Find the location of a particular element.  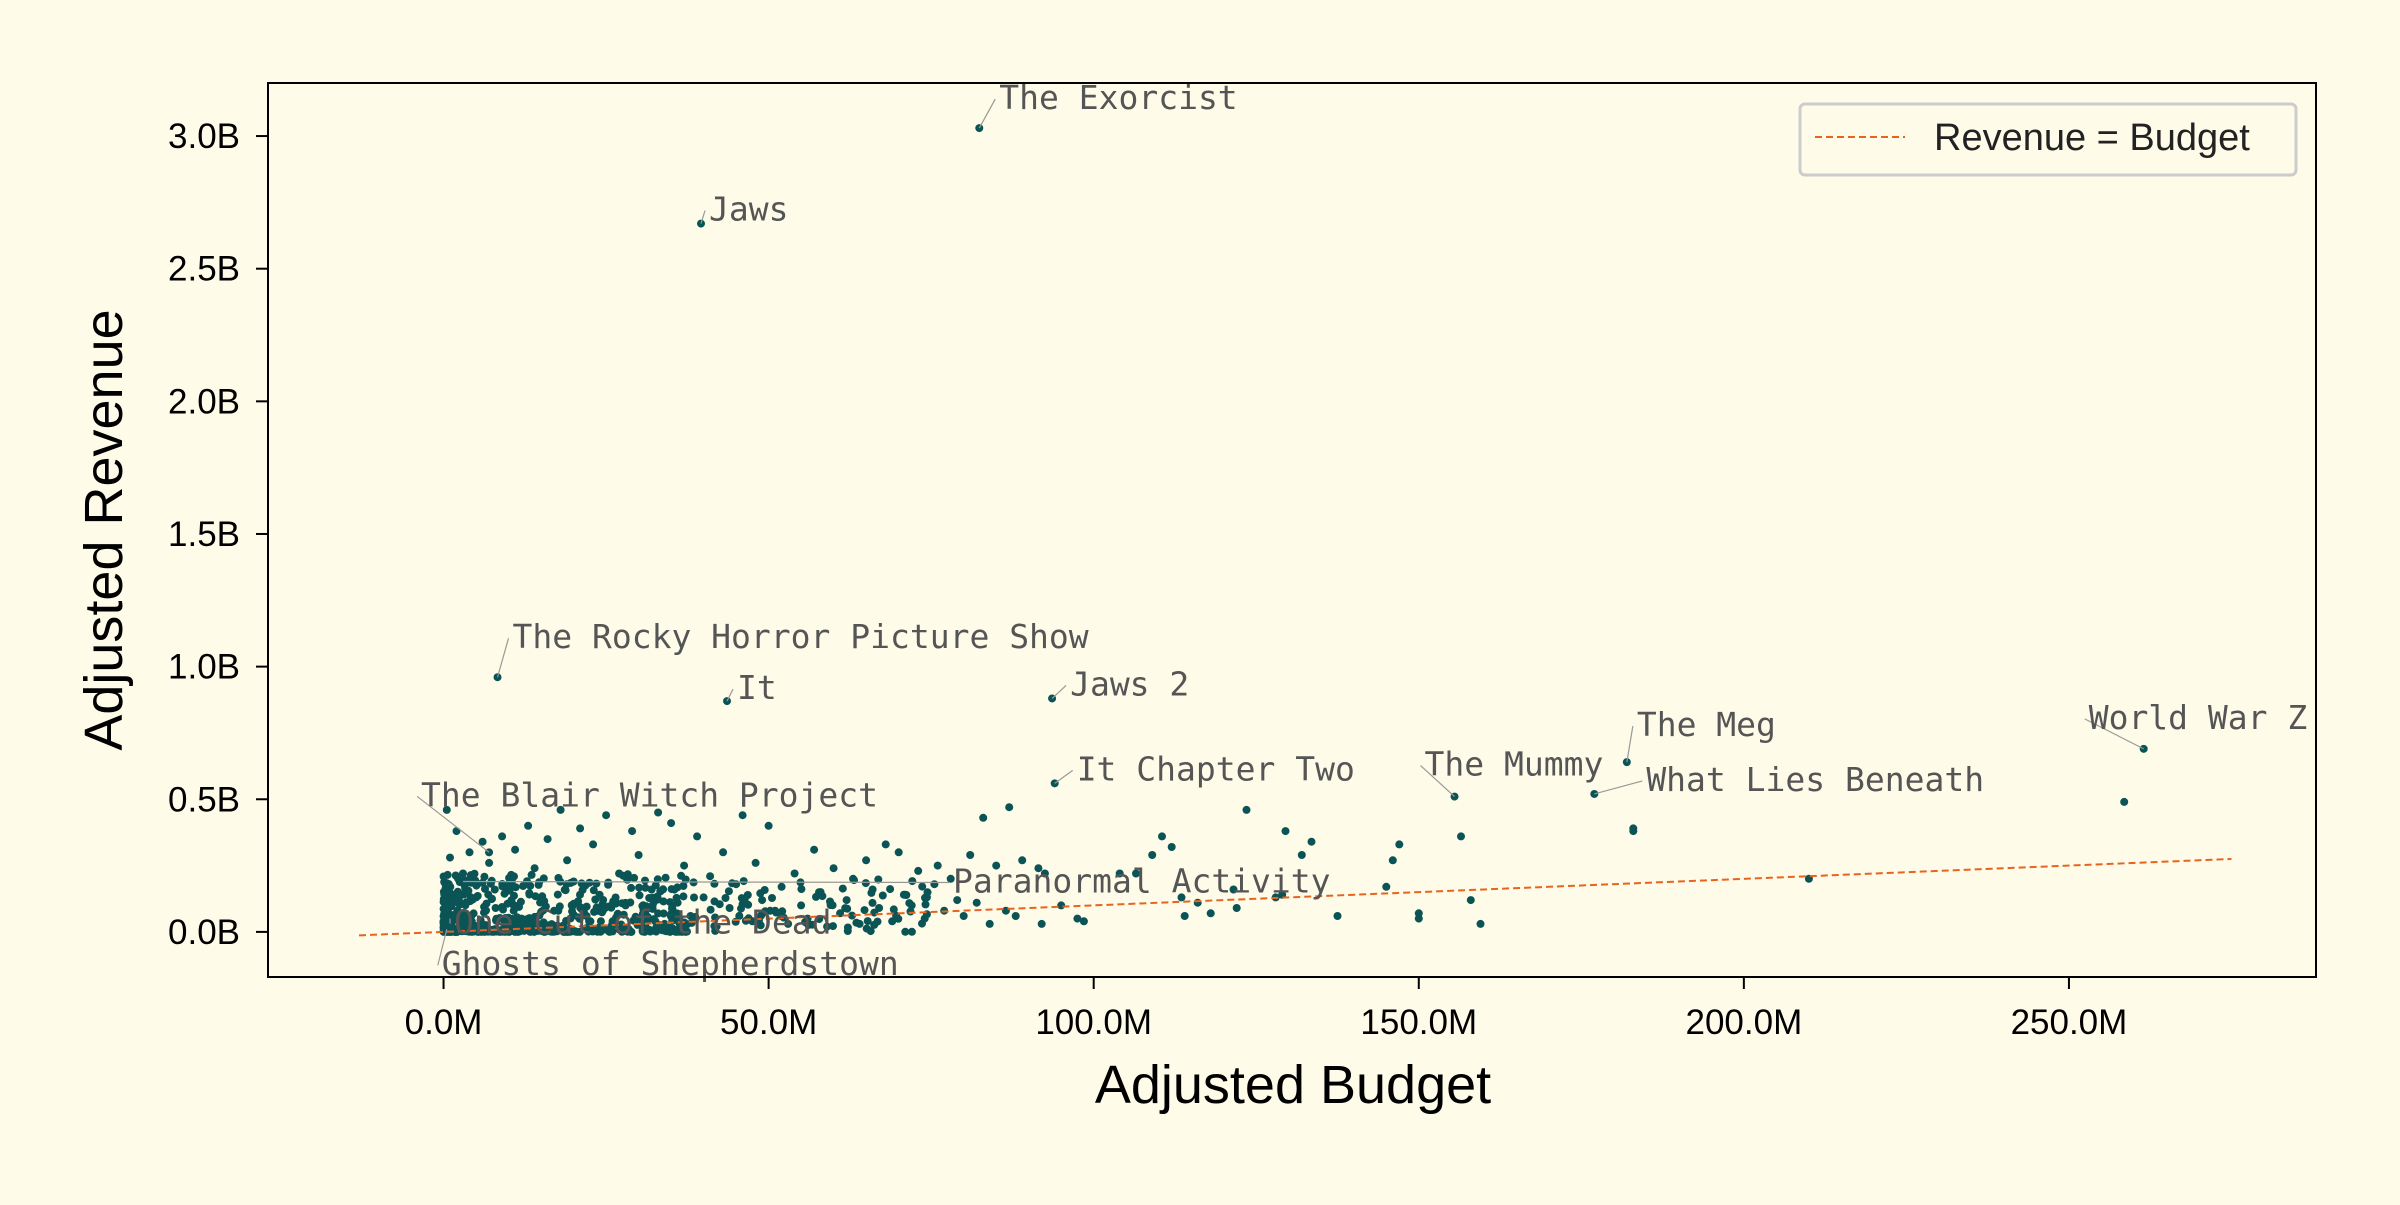

legend: Revenue = Budget is located at coordinates (2048, 139).